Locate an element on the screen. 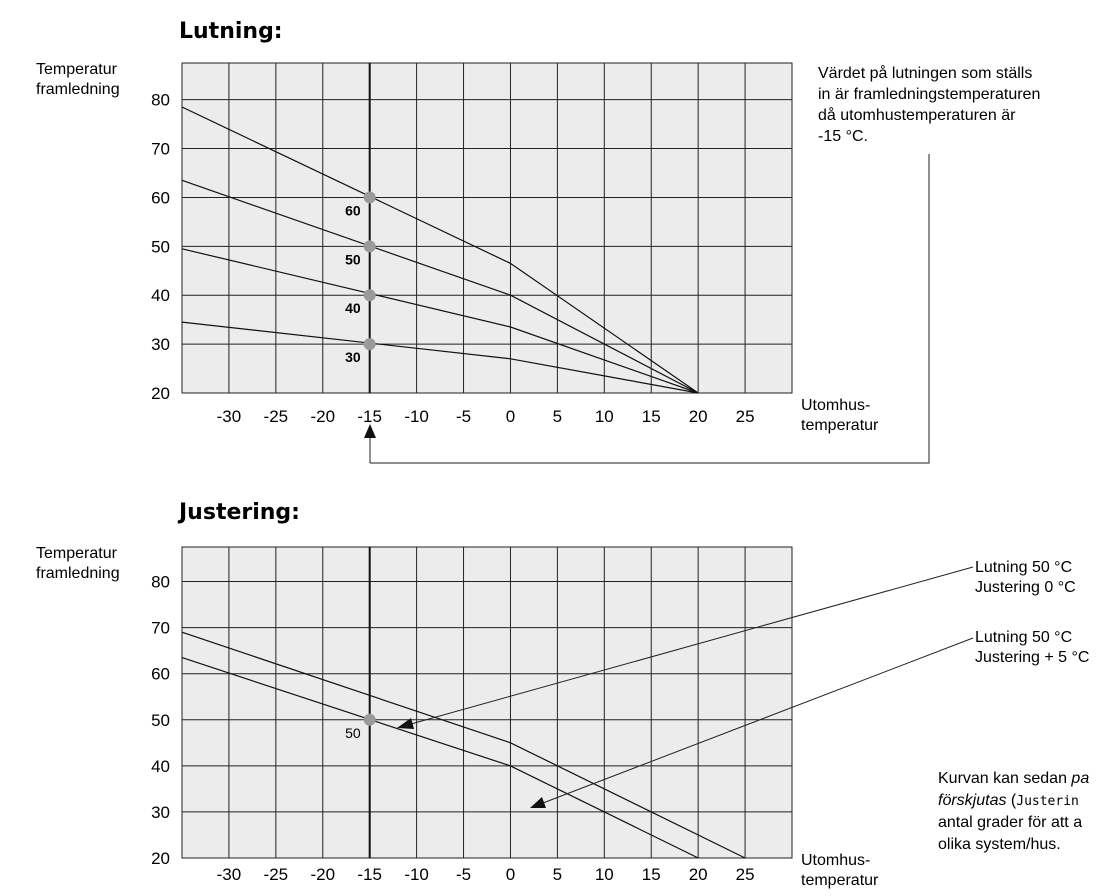 This screenshot has width=1115, height=896. slope-chart-ylabel-line2: framledning is located at coordinates (78, 89).